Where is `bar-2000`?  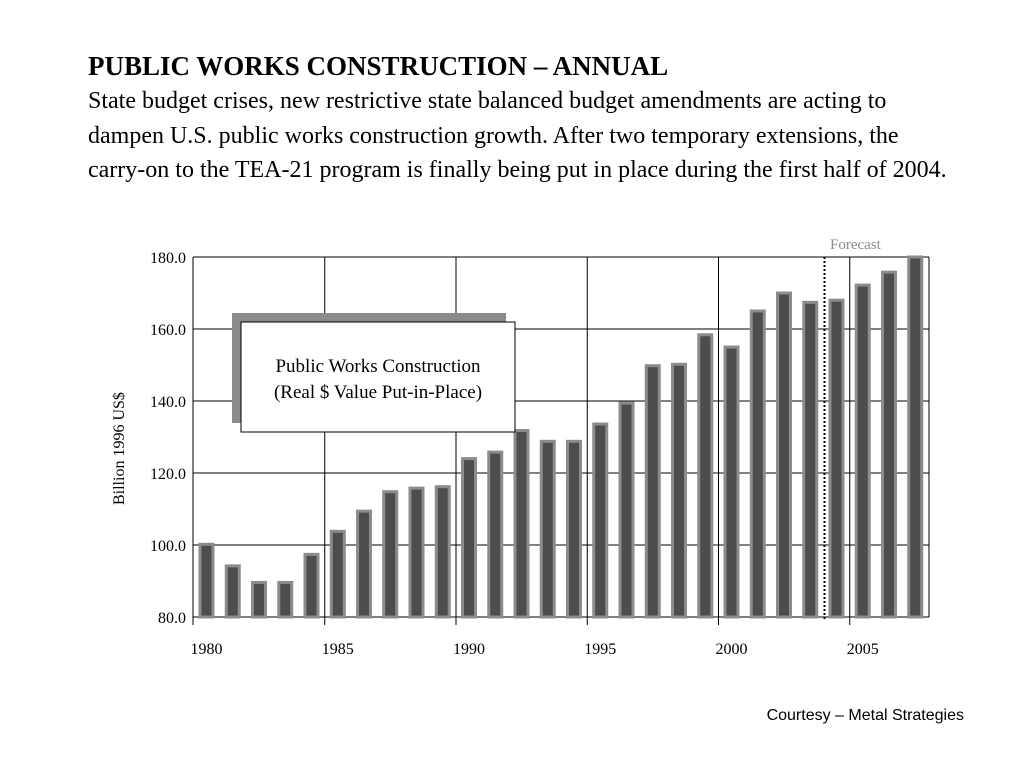
bar-2000 is located at coordinates (731, 482).